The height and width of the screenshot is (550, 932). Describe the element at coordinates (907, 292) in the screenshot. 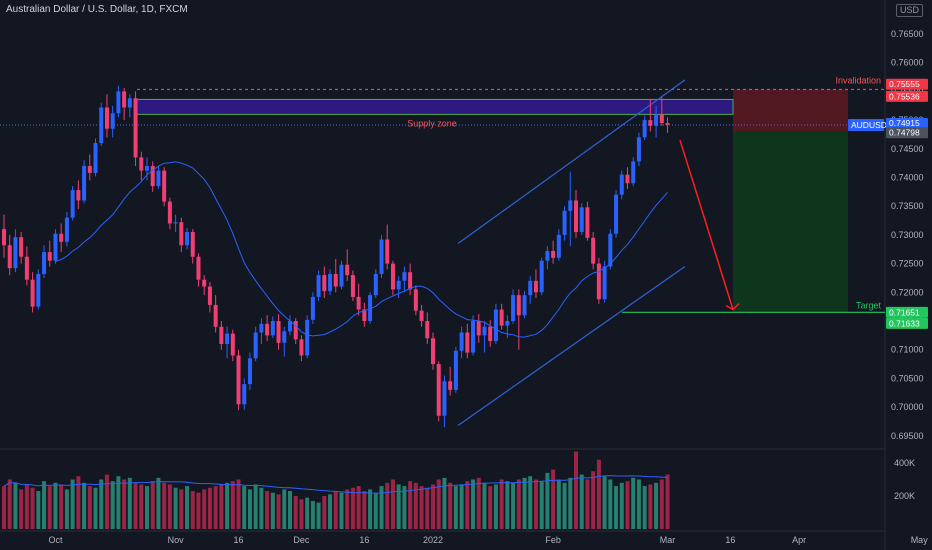

I see `price-tick-label: 0.72000` at that location.